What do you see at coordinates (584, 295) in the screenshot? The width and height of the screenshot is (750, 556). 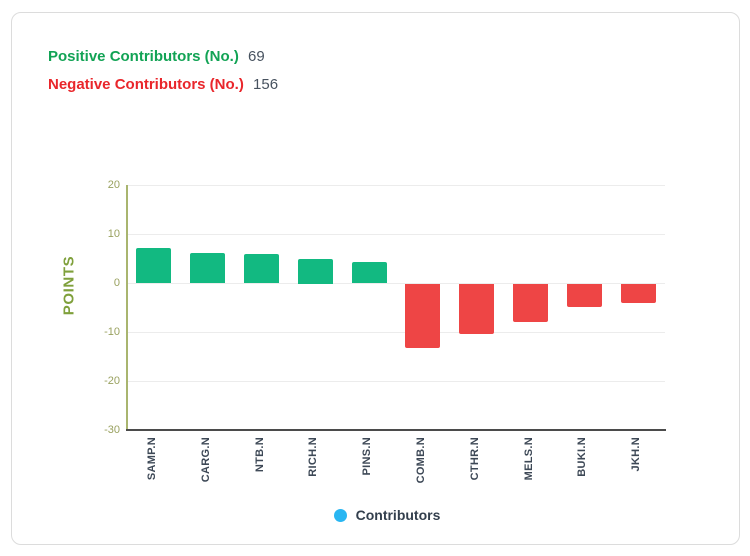 I see `bar-BUKI.N` at bounding box center [584, 295].